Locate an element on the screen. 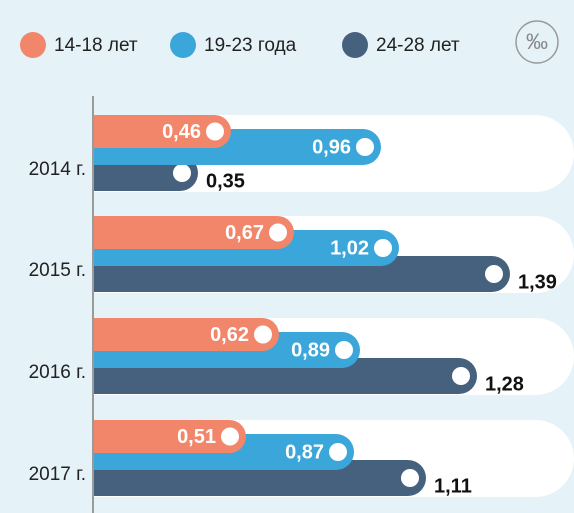 The image size is (574, 513). value-label: 0,87 is located at coordinates (304, 452).